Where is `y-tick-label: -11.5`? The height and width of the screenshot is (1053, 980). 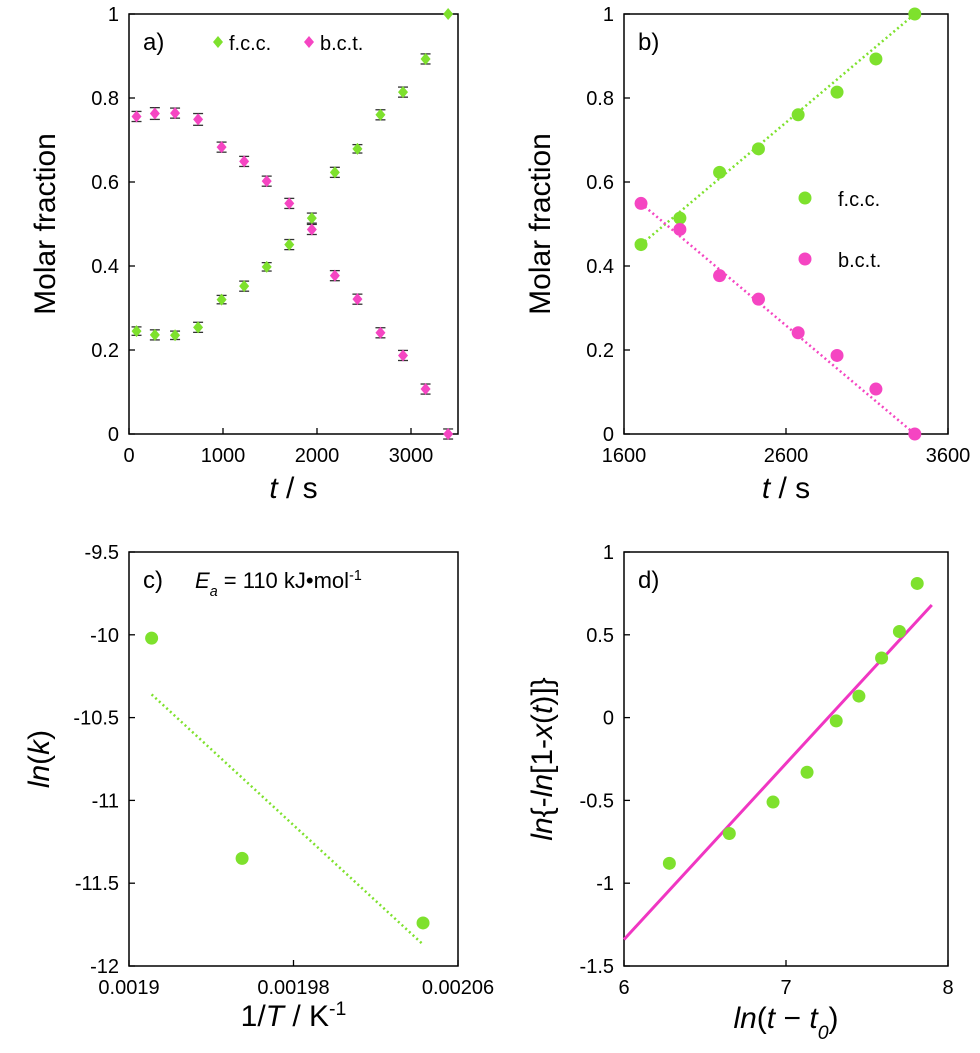 y-tick-label: -11.5 is located at coordinates (97, 884).